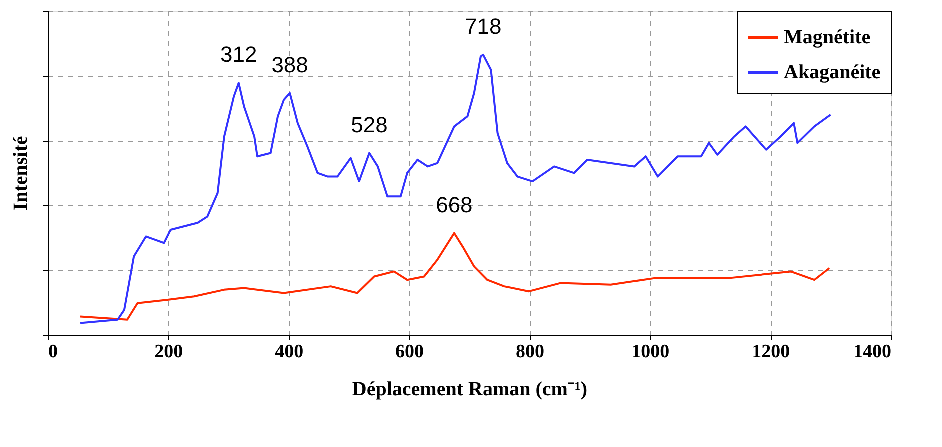 The width and height of the screenshot is (942, 447). I want to click on x-tick-label: 400, so click(289, 352).